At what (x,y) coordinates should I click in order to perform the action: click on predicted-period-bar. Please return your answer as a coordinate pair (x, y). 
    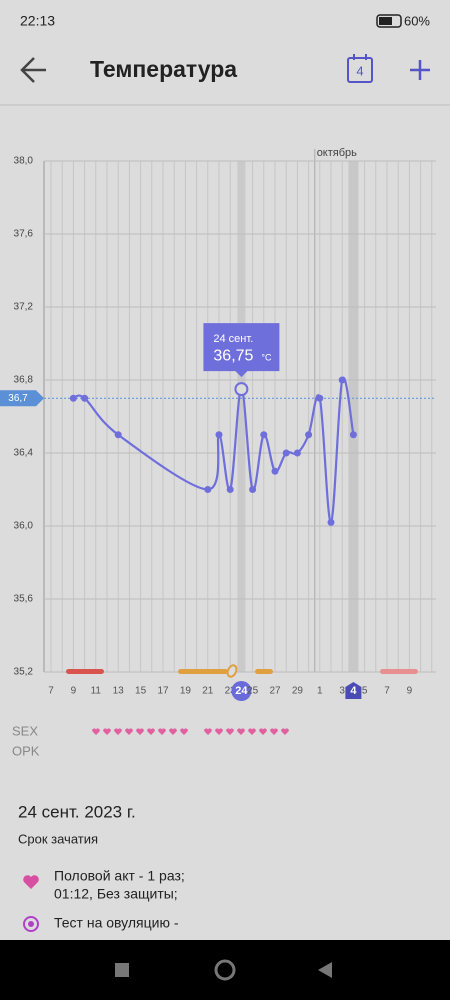
    Looking at the image, I should click on (399, 671).